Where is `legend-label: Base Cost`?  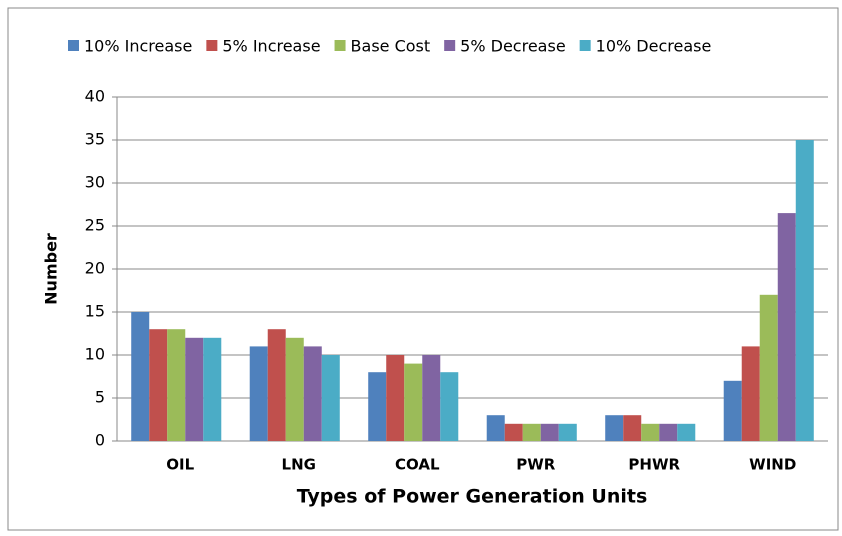 legend-label: Base Cost is located at coordinates (391, 46).